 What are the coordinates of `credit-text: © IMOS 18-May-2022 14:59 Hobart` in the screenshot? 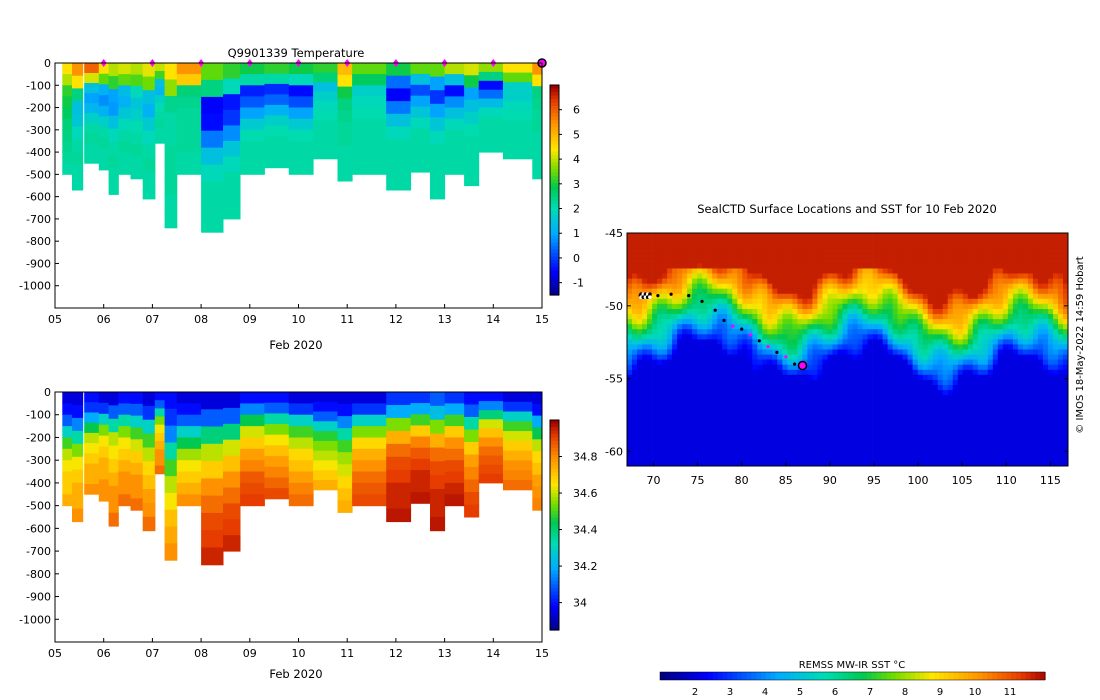 It's located at (1080, 344).